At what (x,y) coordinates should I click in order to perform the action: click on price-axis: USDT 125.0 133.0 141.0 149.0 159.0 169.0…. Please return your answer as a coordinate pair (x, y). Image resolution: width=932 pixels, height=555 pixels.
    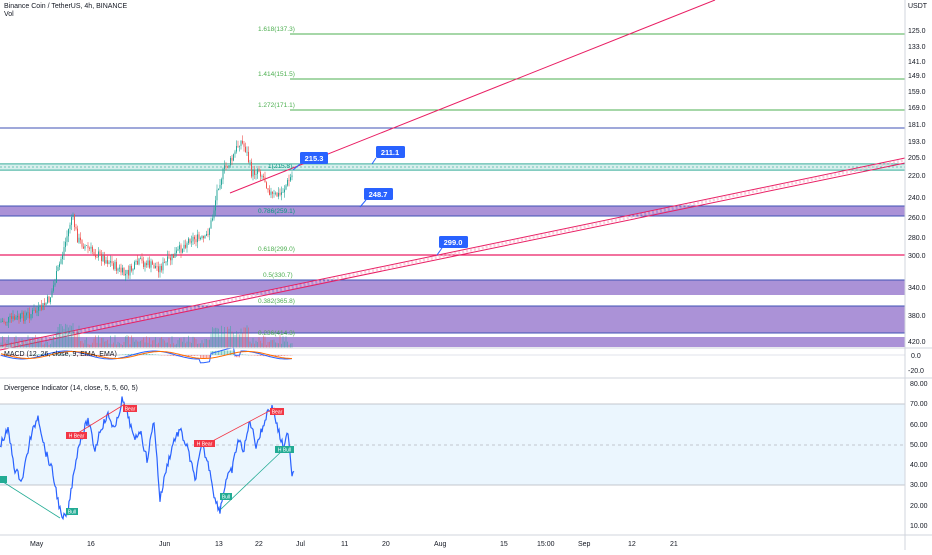
    Looking at the image, I should click on (918, 174).